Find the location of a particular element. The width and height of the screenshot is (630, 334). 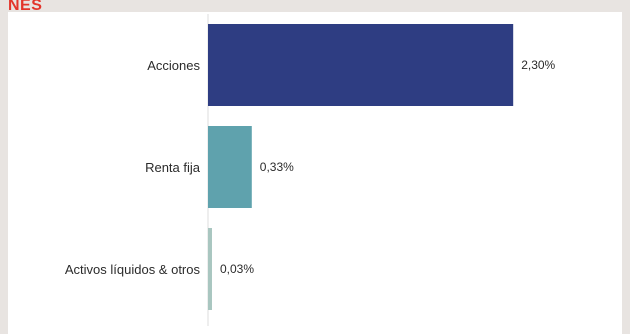

value-label-1: 0,33% is located at coordinates (277, 167).